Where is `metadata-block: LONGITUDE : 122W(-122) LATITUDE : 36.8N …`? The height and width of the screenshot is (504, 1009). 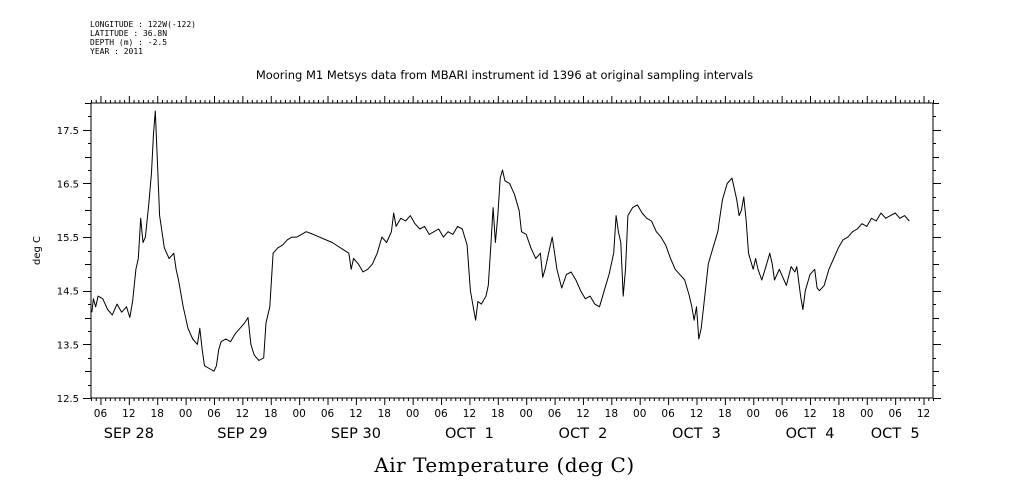 metadata-block: LONGITUDE : 122W(-122) LATITUDE : 36.8N … is located at coordinates (143, 38).